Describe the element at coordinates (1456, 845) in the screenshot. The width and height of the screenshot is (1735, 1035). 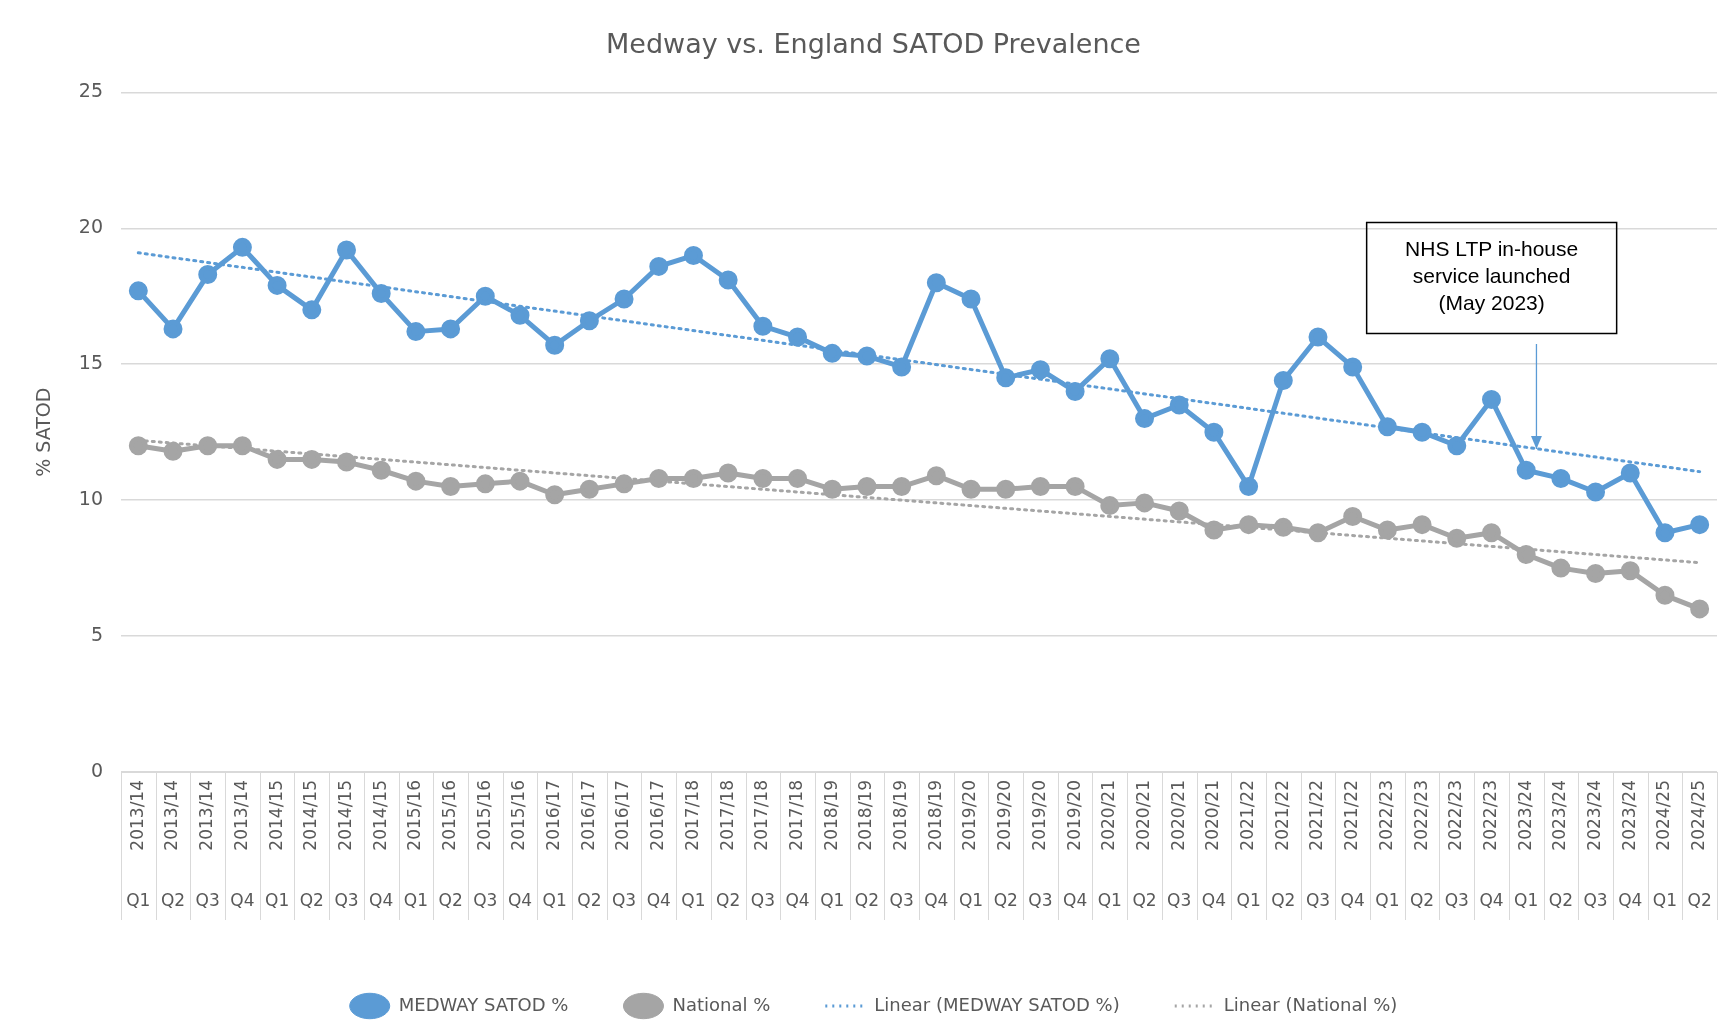
I see `category-label: 2022/23 Q3` at that location.